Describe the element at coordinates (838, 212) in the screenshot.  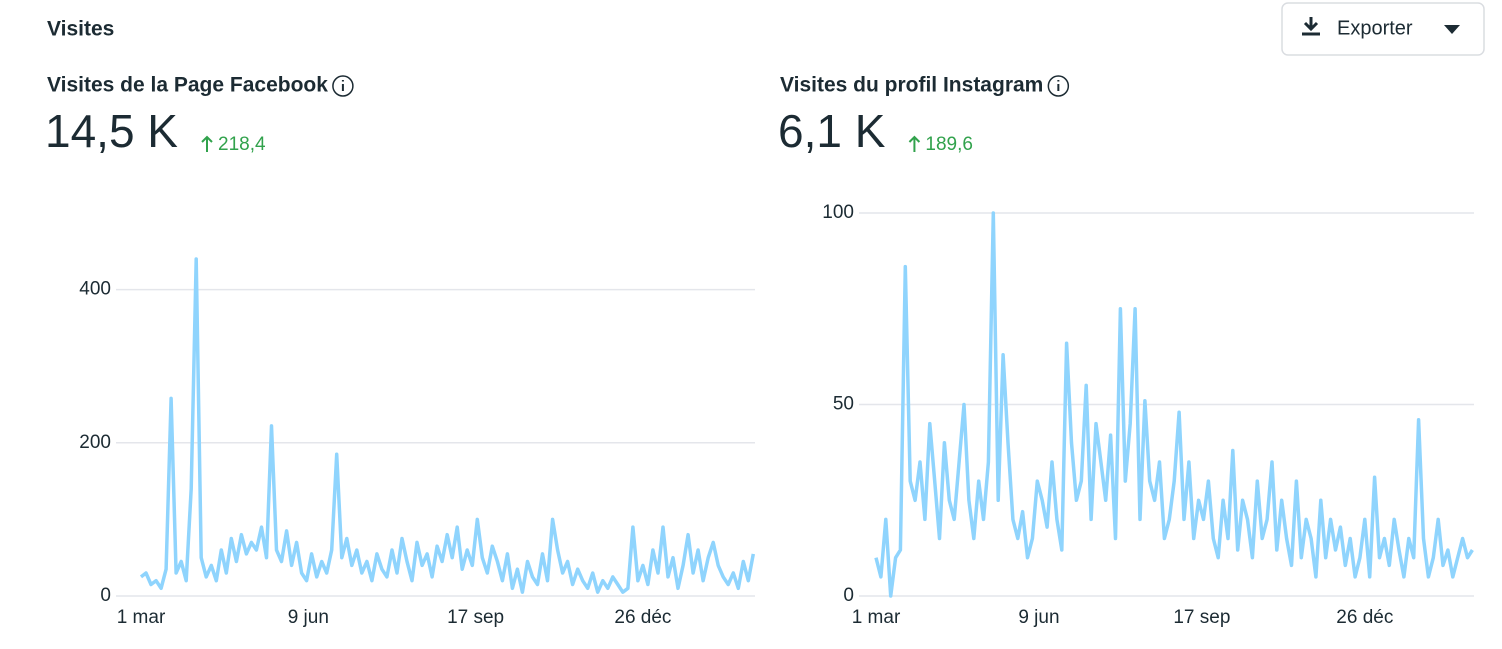
I see `y-tick-label: 100` at that location.